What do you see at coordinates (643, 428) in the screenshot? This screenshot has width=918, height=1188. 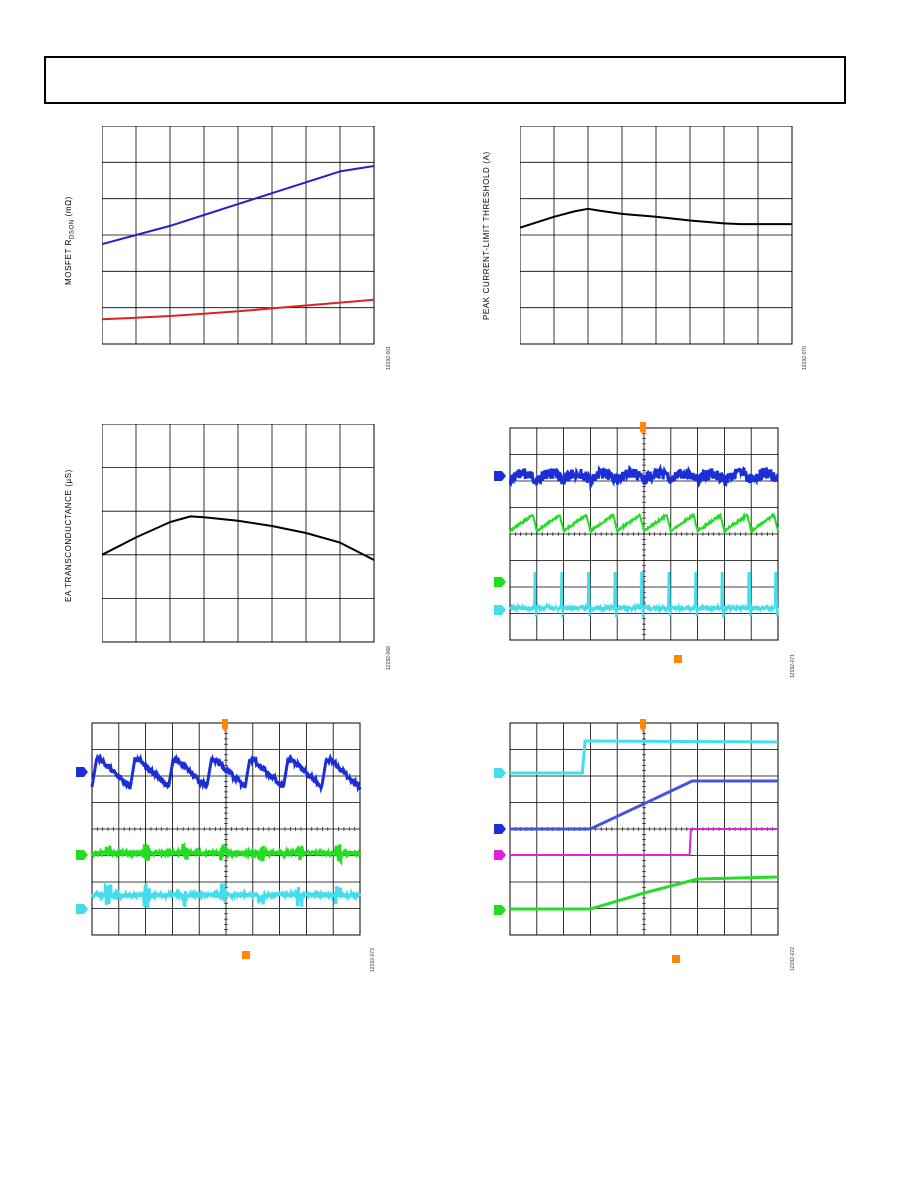 I see `scope1-trigger-marker` at bounding box center [643, 428].